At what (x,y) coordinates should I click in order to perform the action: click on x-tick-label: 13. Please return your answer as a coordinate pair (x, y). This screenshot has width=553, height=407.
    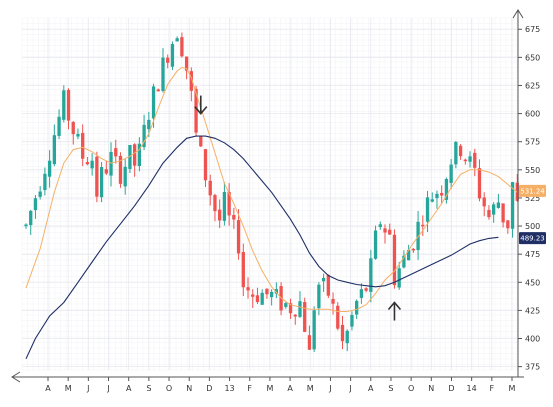
    Looking at the image, I should click on (229, 388).